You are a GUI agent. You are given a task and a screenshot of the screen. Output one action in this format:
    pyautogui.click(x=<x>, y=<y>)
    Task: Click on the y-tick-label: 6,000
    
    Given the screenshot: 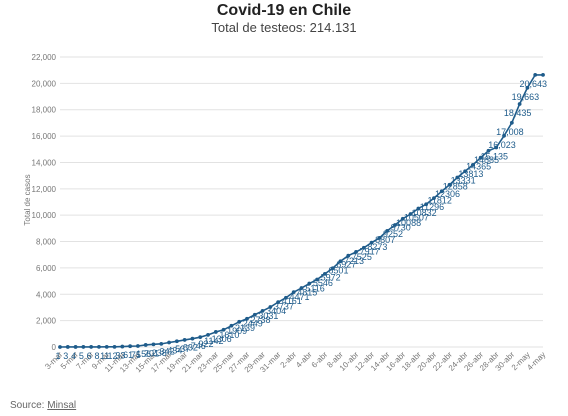 What is the action you would take?
    pyautogui.click(x=46, y=268)
    